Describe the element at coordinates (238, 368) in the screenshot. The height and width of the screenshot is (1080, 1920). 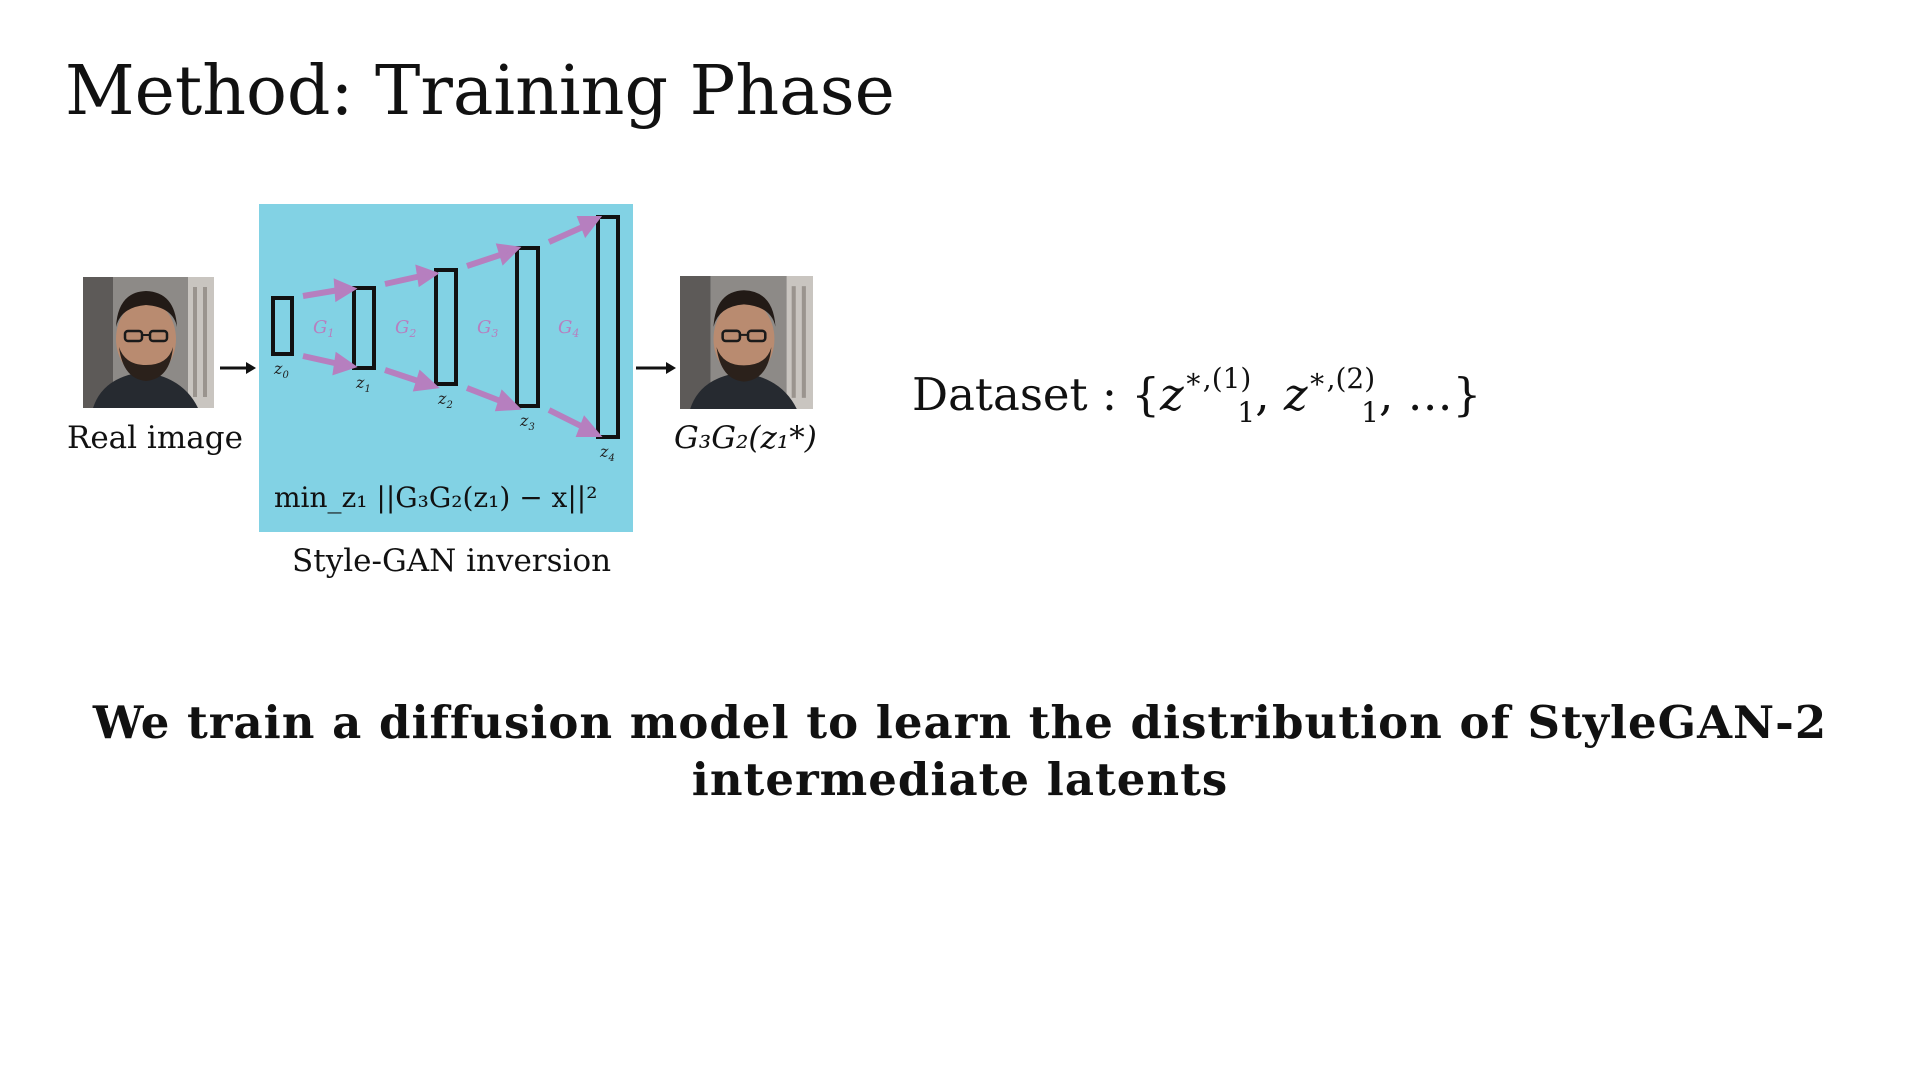
I see `input-arrow` at that location.